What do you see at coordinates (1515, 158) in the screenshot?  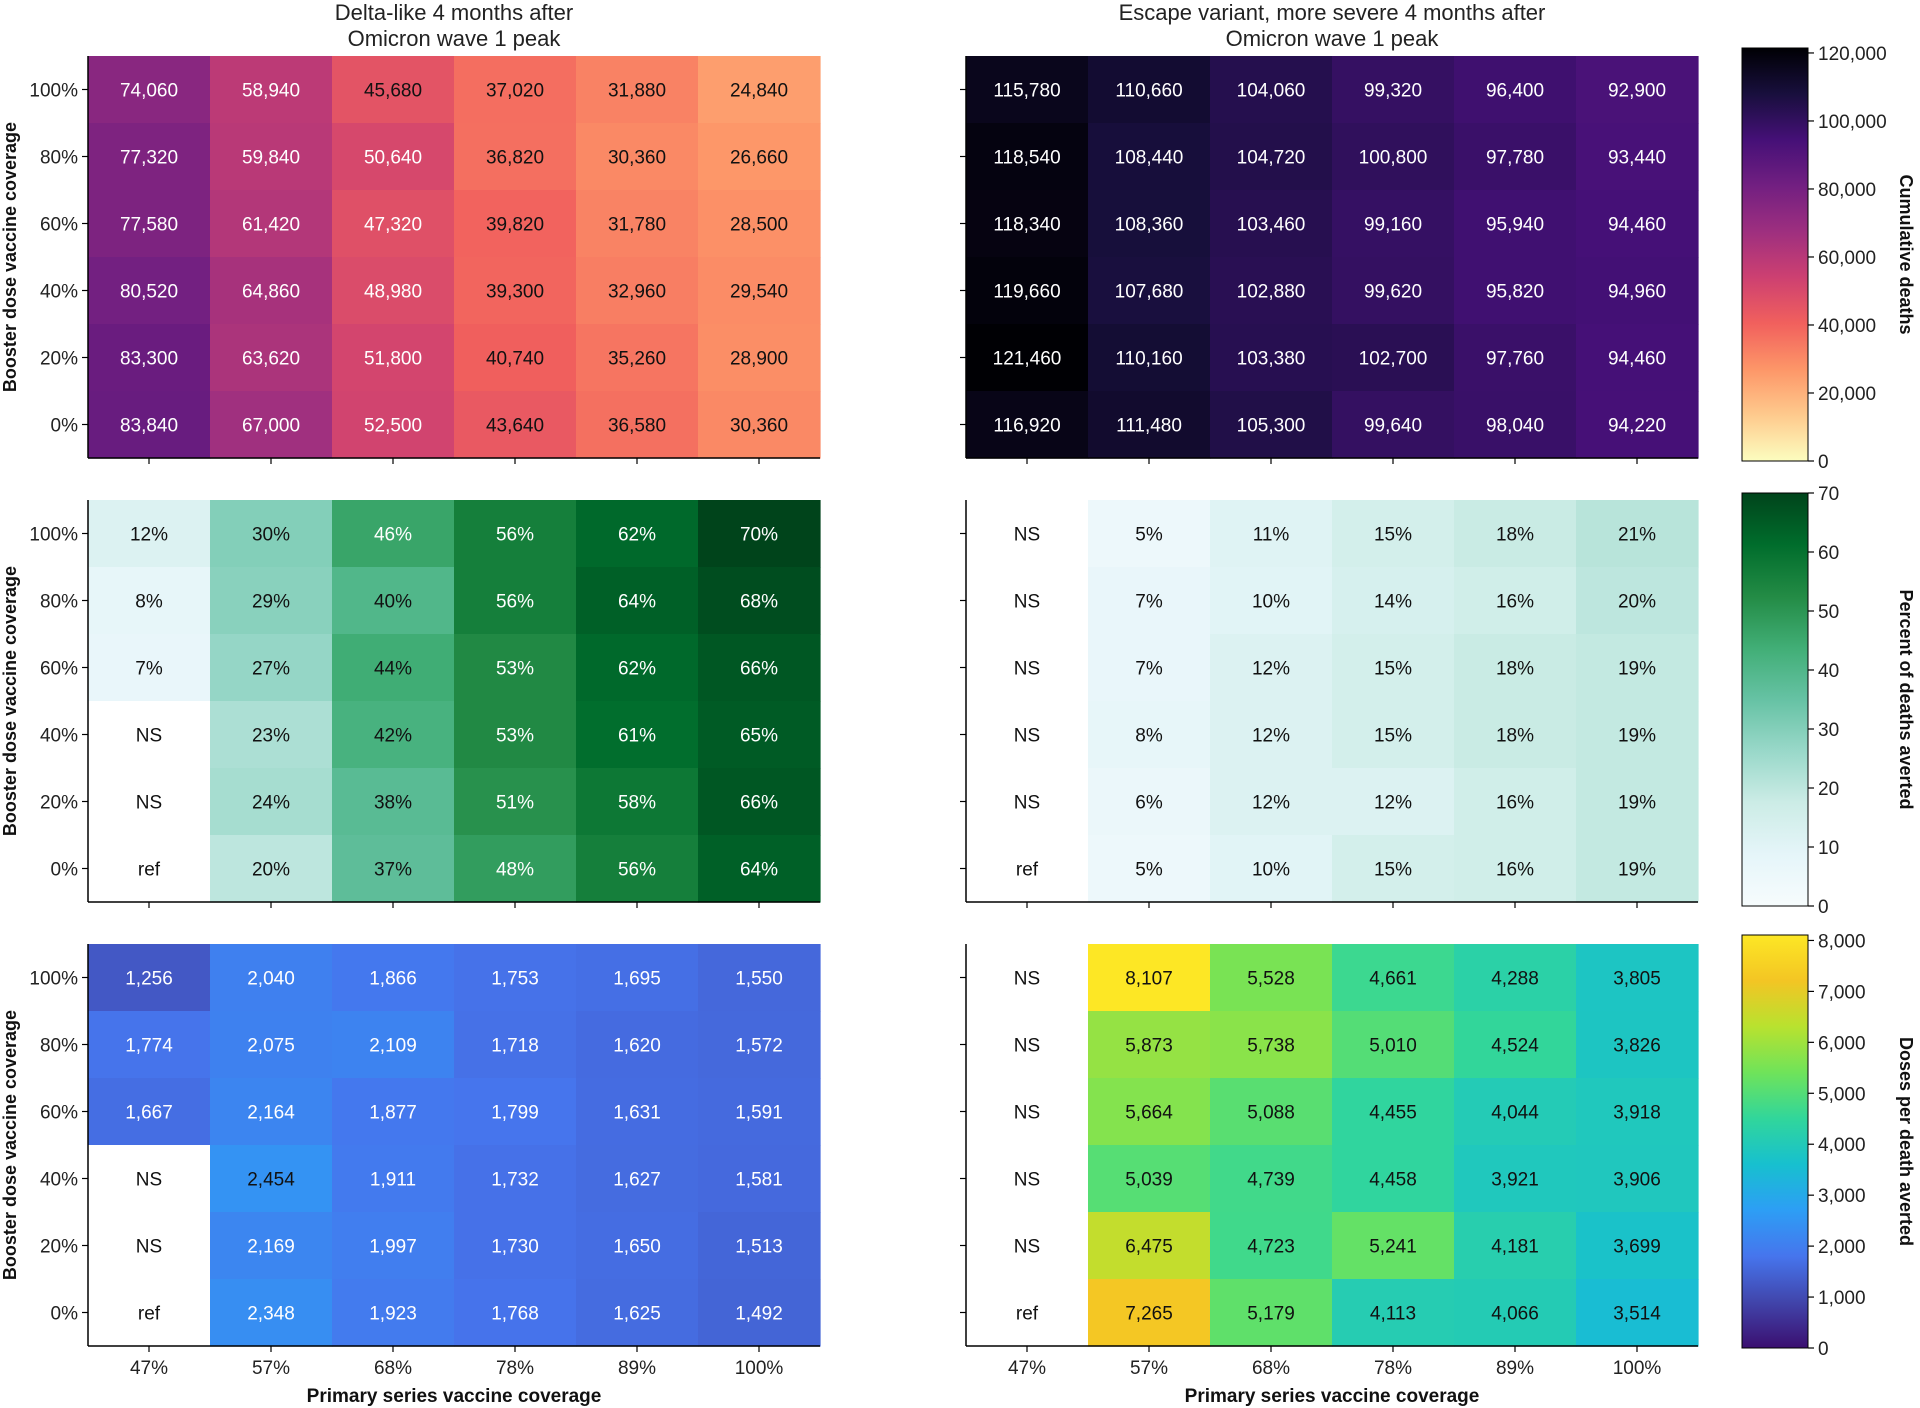 I see `cell-label: 97,780` at bounding box center [1515, 158].